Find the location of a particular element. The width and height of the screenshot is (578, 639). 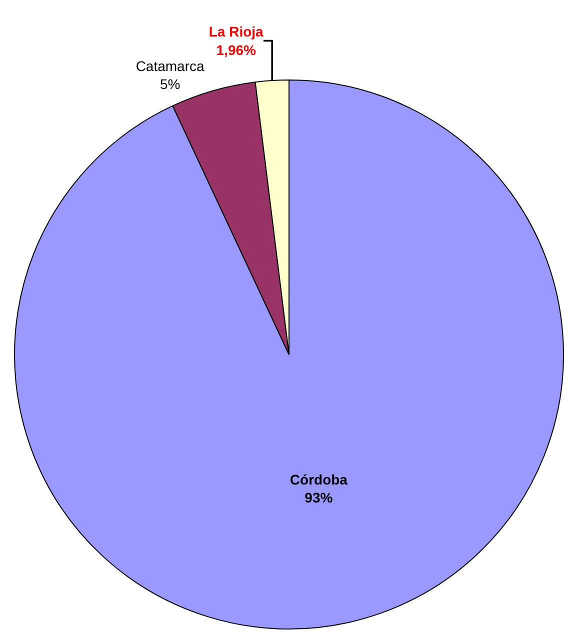

data-label: 1,96% is located at coordinates (236, 50).